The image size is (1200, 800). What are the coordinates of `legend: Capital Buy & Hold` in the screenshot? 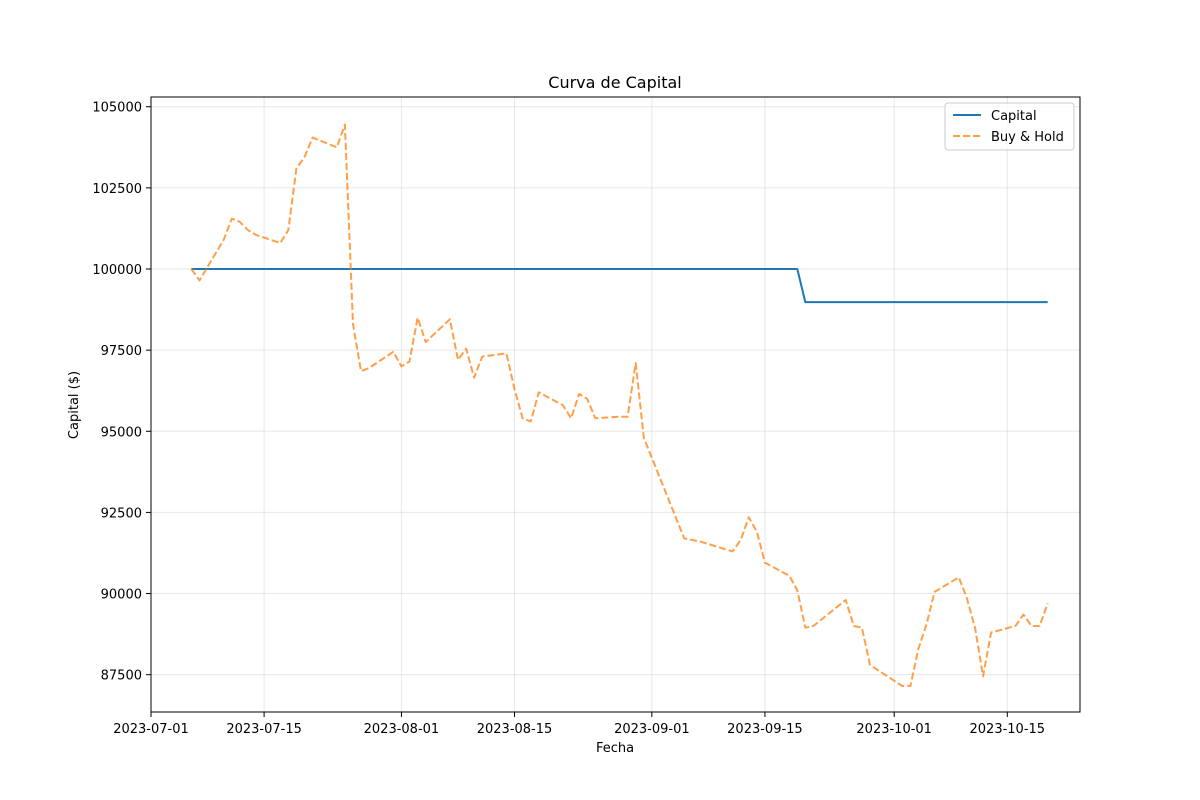 It's located at (1009, 126).